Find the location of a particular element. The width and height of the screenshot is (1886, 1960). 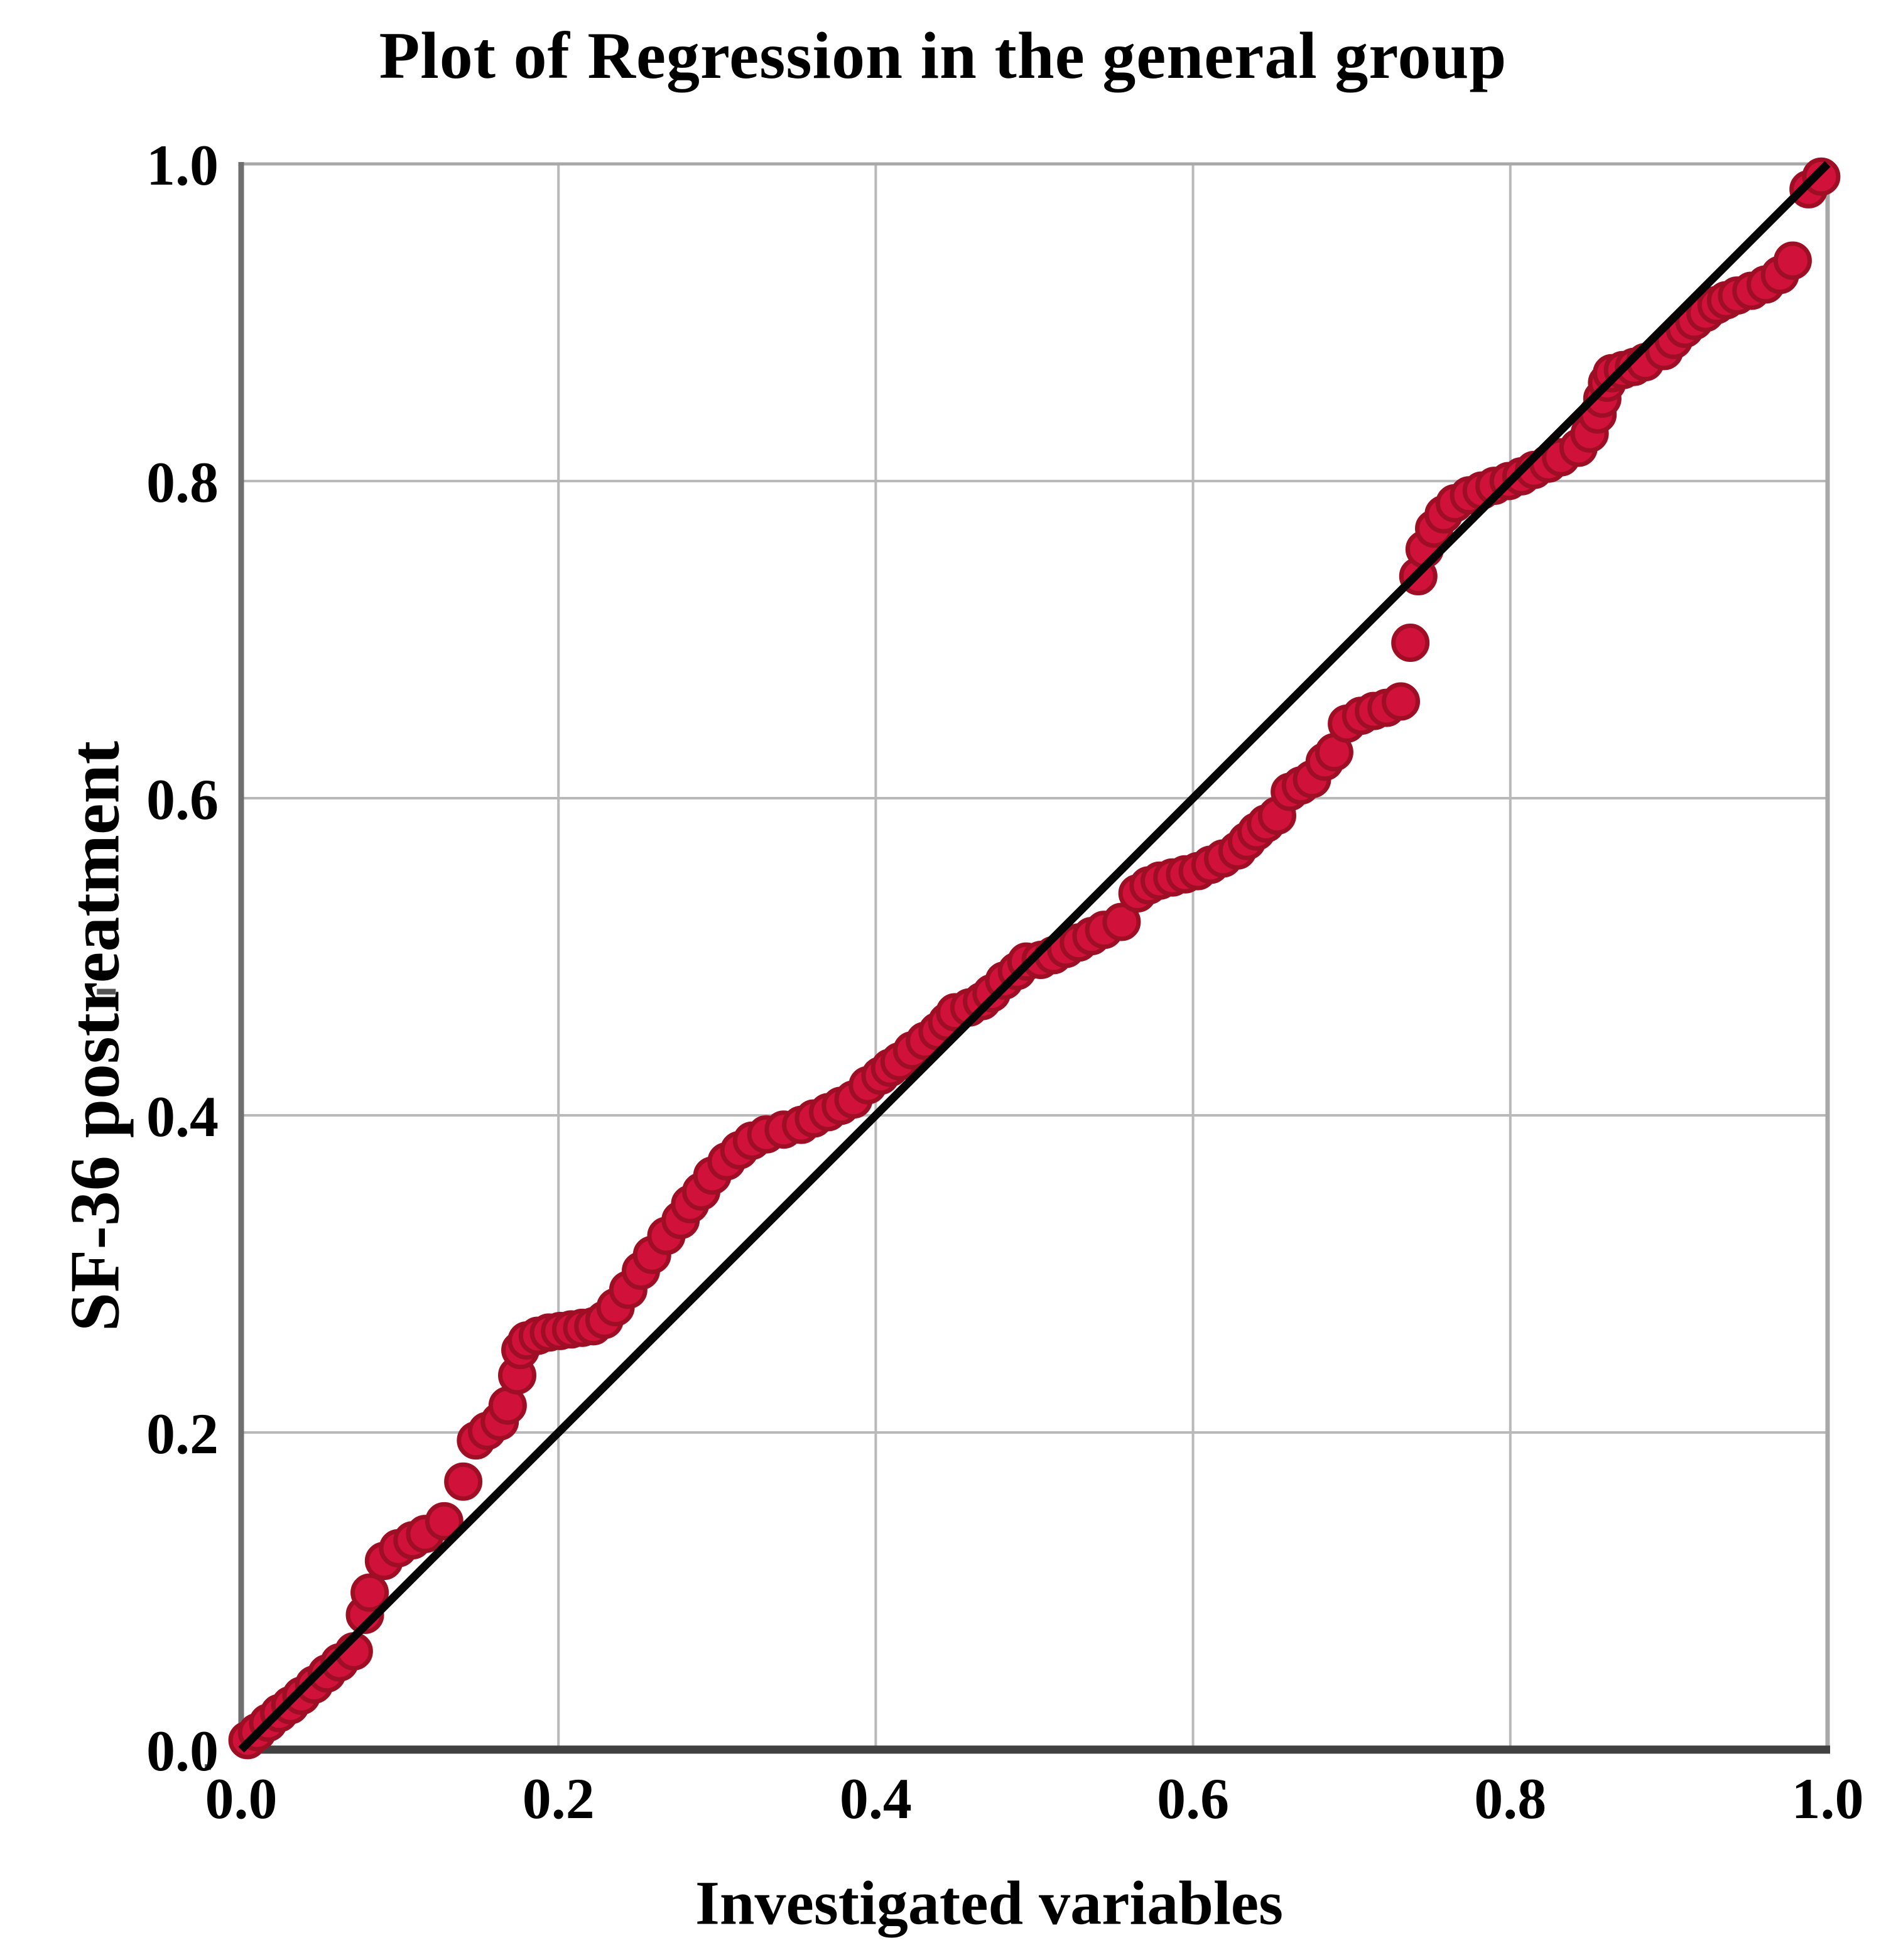

y-tick-label: 1.0 is located at coordinates (183, 165).